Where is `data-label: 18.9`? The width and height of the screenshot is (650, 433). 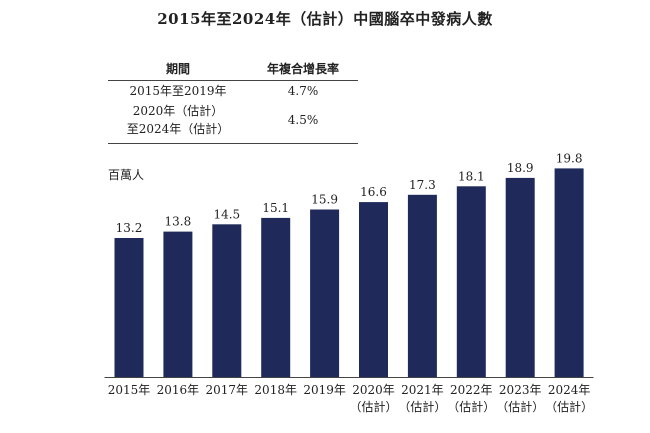 data-label: 18.9 is located at coordinates (520, 168).